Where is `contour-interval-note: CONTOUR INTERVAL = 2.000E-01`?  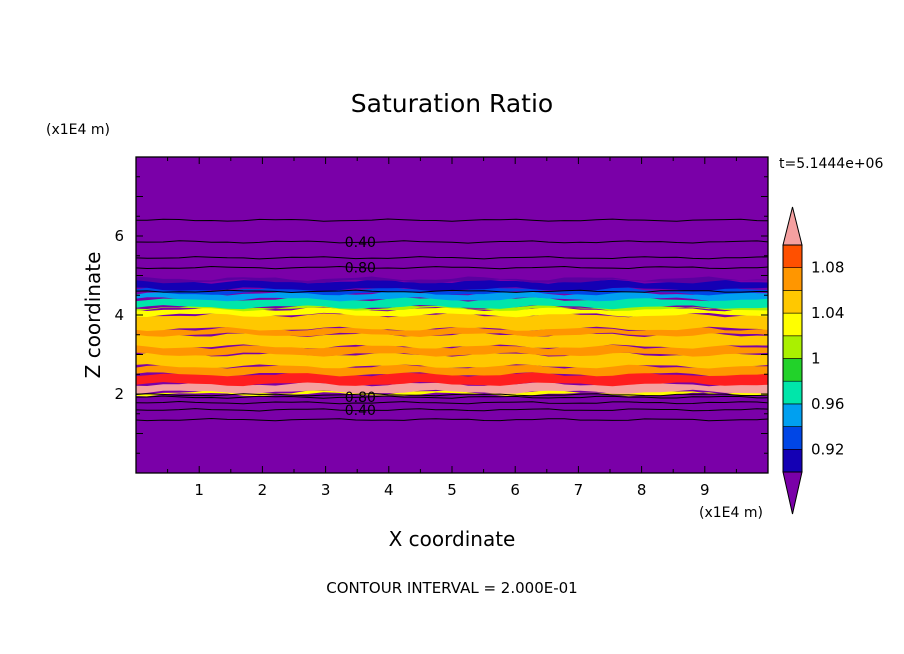 contour-interval-note: CONTOUR INTERVAL = 2.000E-01 is located at coordinates (451, 588).